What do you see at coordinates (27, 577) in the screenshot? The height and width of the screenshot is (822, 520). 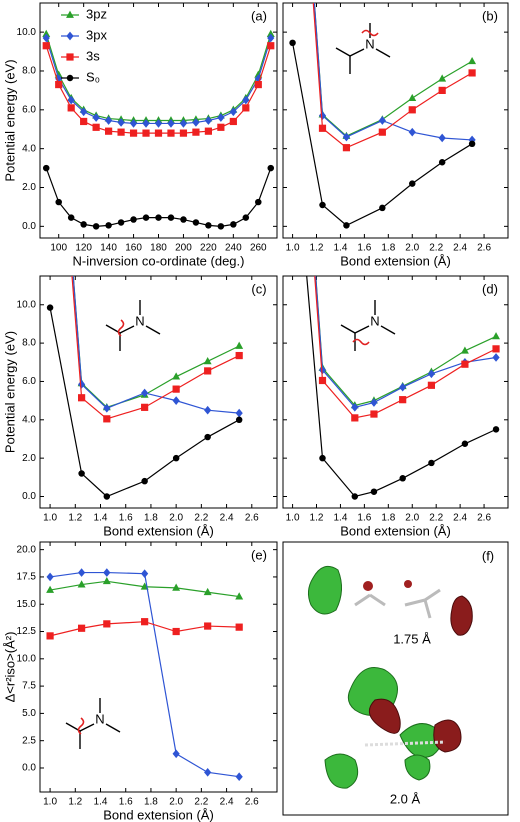 I see `y-tick-label: 17.5` at bounding box center [27, 577].